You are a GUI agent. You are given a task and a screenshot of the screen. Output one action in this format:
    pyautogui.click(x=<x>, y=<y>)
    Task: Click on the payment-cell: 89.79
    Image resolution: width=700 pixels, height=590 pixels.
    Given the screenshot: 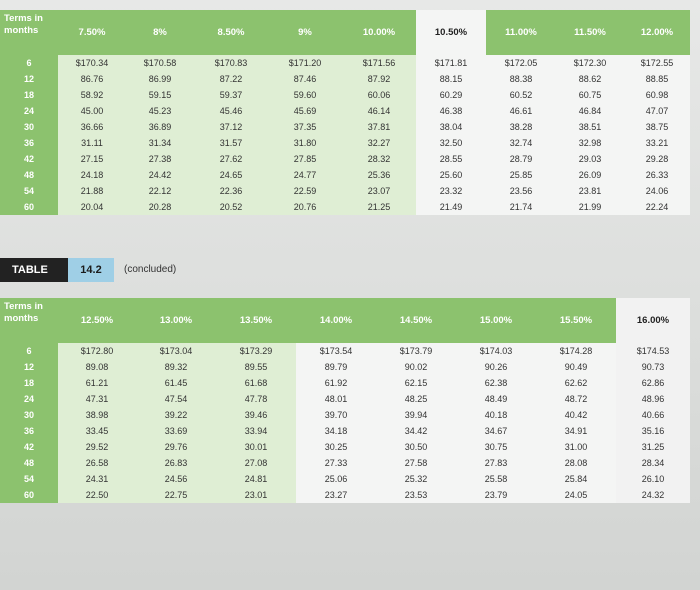 What is the action you would take?
    pyautogui.click(x=336, y=367)
    